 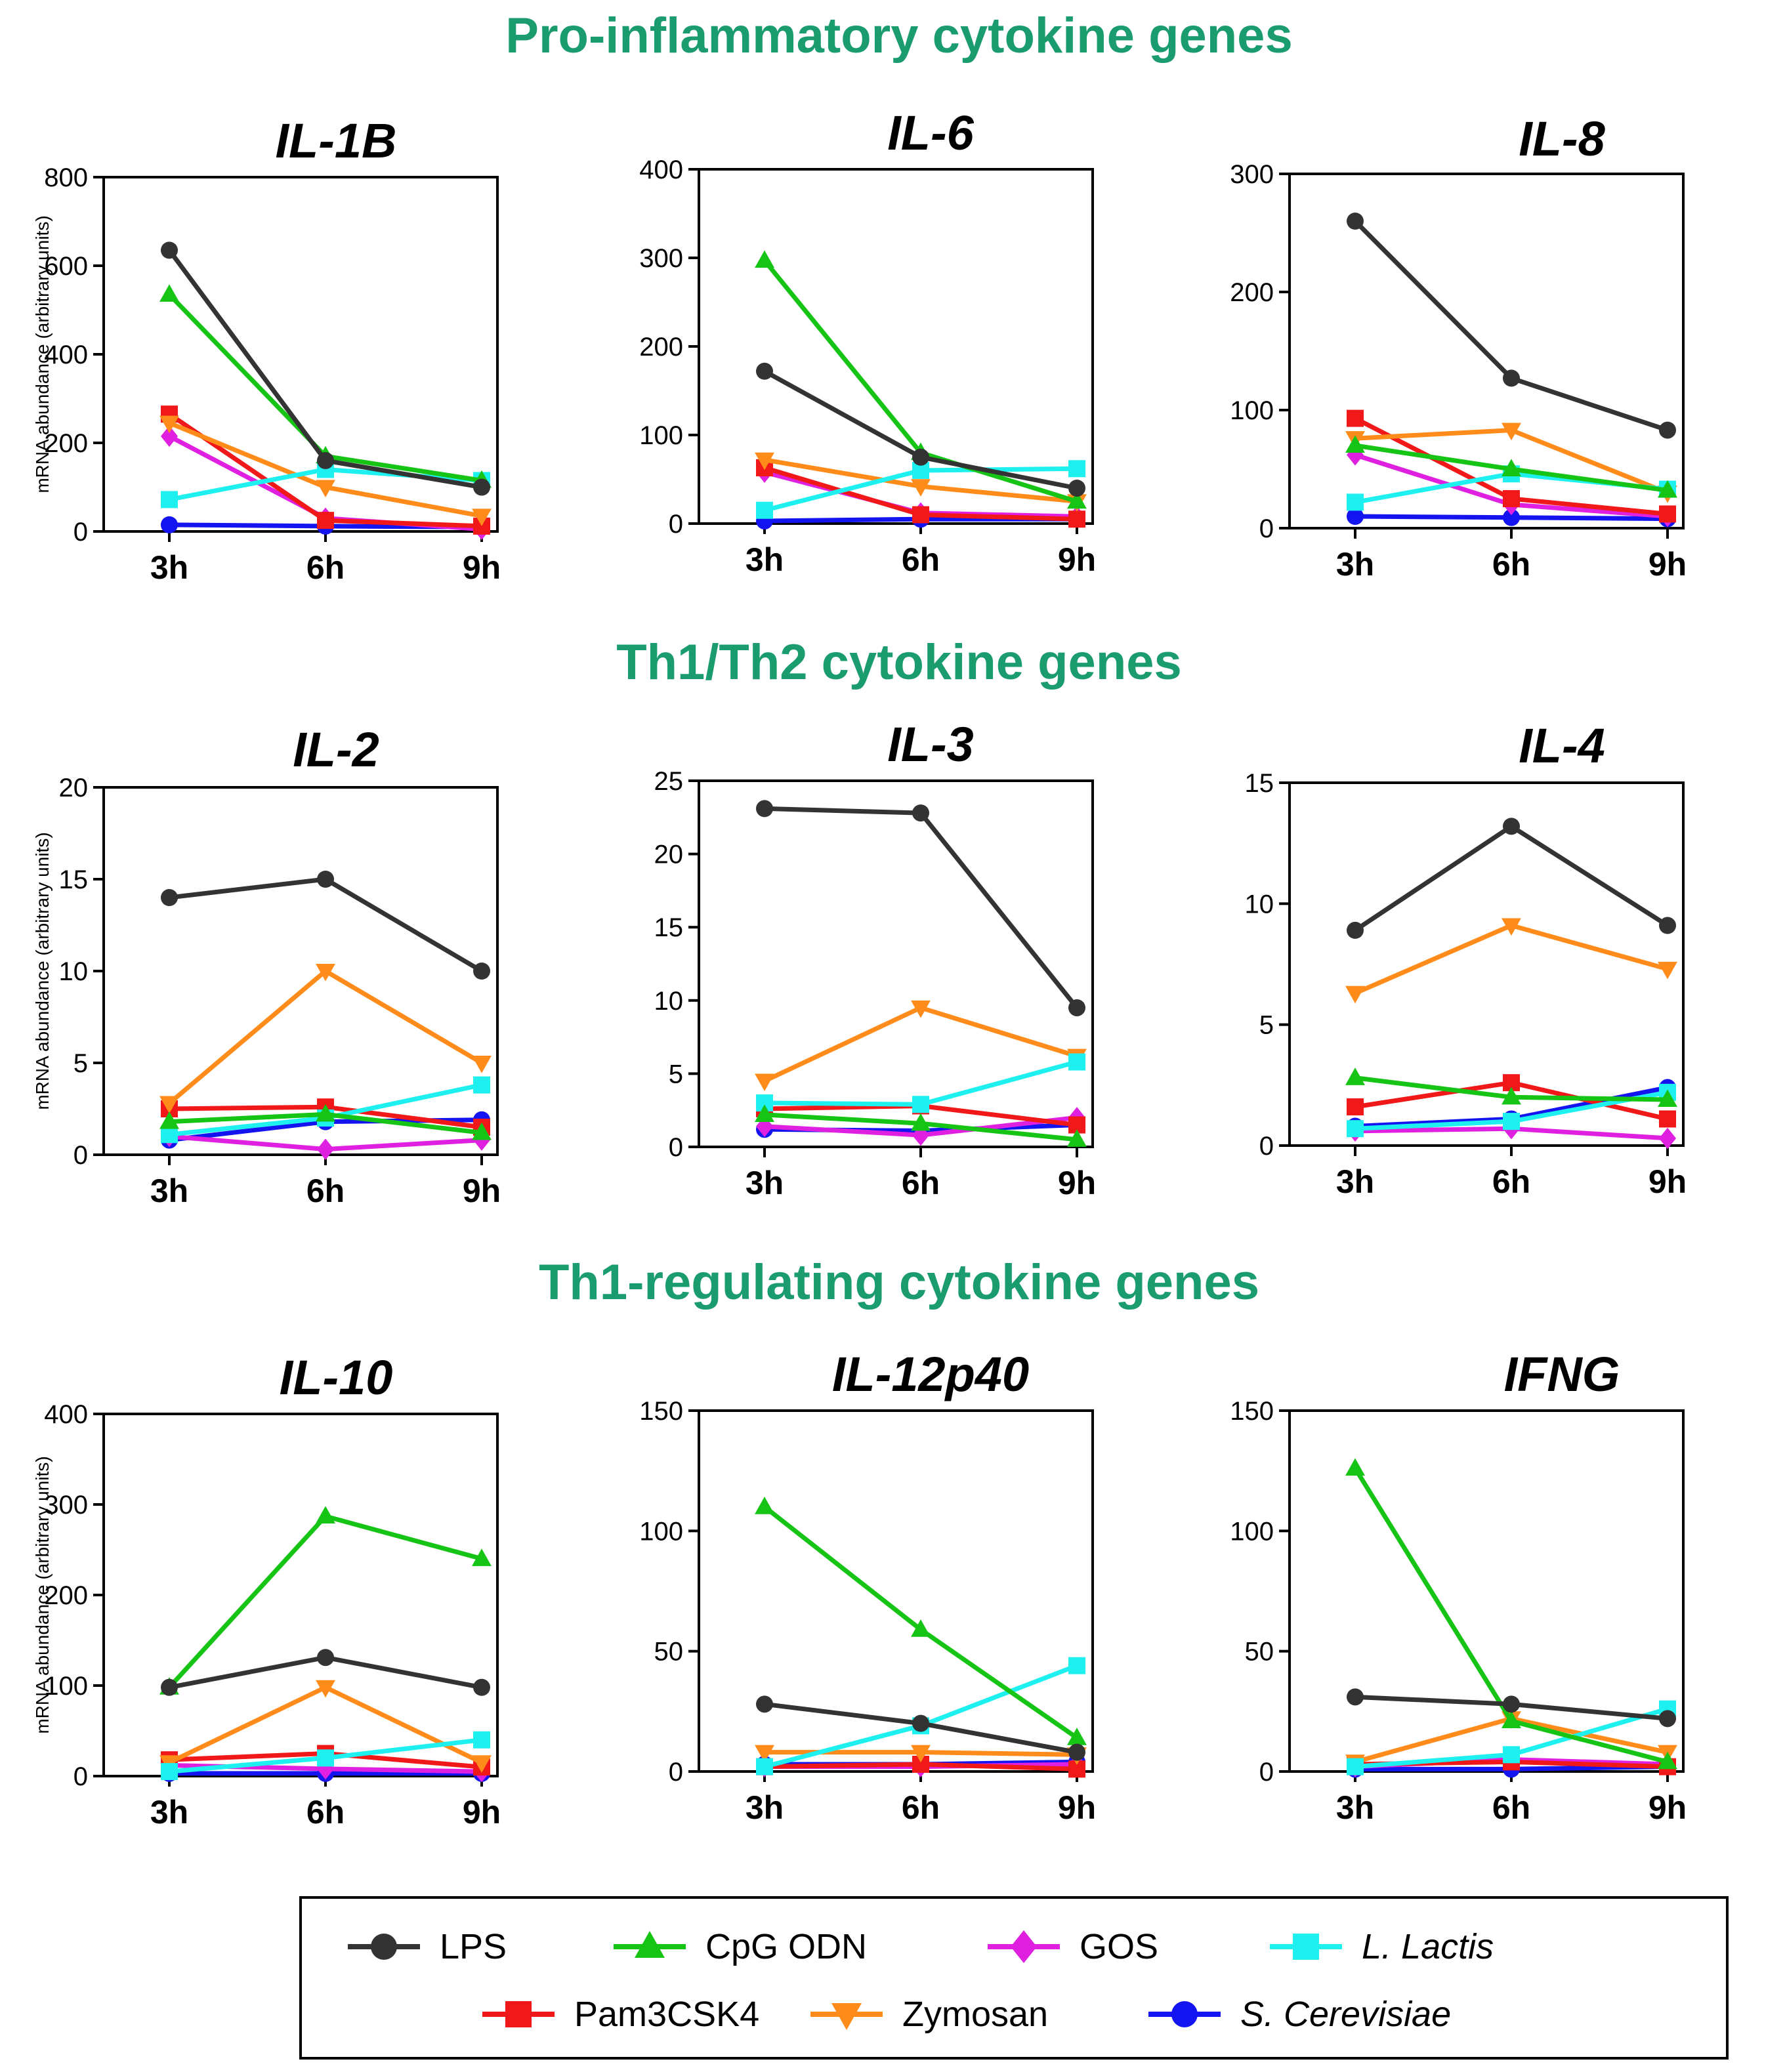 What do you see at coordinates (661, 169) in the screenshot?
I see `y-tick-label-il-6-400: 400` at bounding box center [661, 169].